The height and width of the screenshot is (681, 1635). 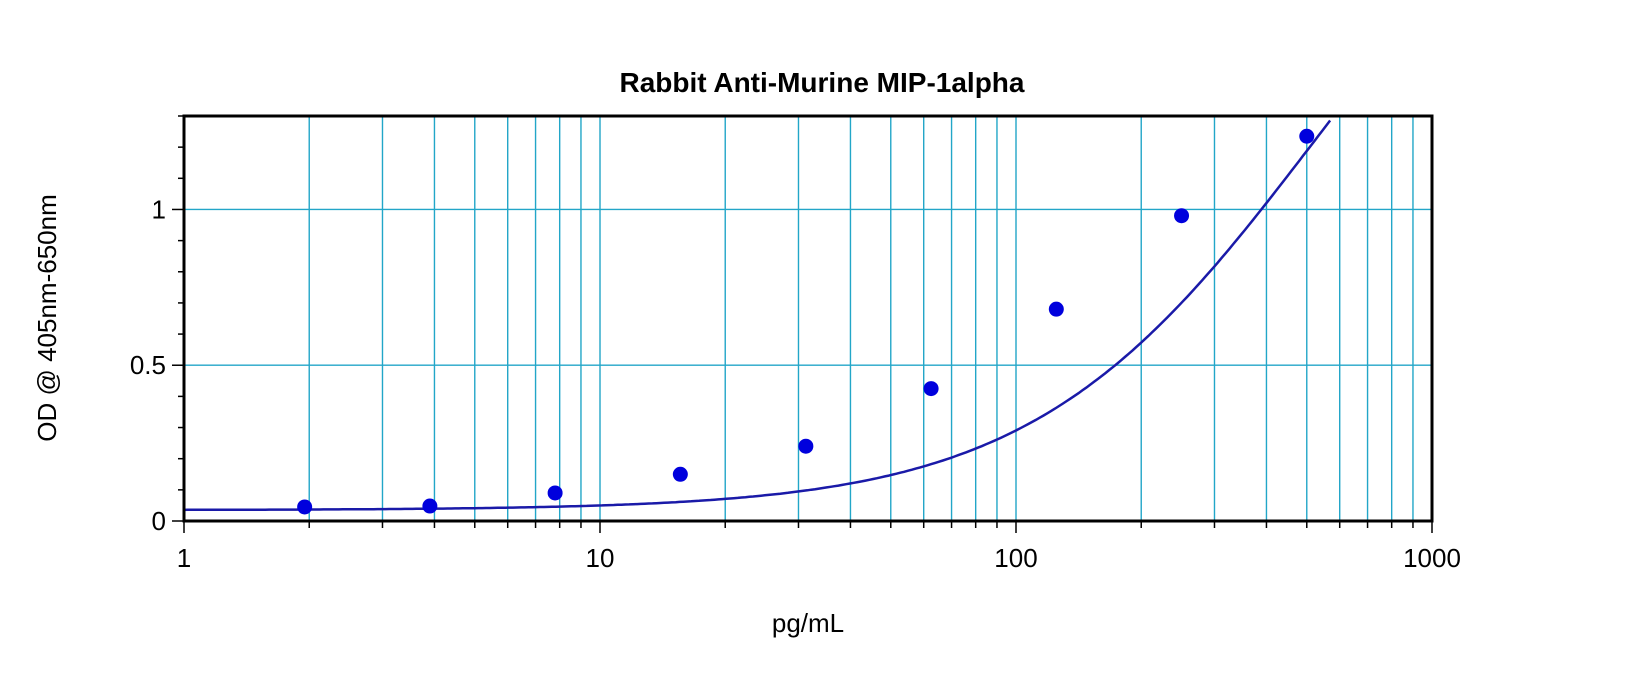 What do you see at coordinates (159, 209) in the screenshot?
I see `y-tick-label: 1` at bounding box center [159, 209].